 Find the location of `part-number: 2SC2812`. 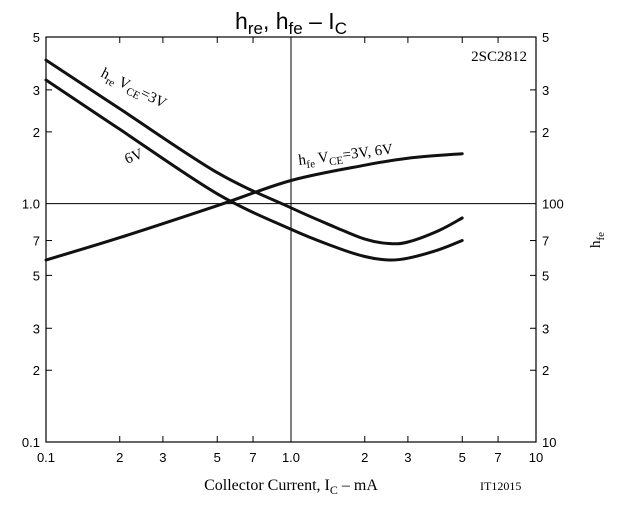

part-number: 2SC2812 is located at coordinates (499, 57).